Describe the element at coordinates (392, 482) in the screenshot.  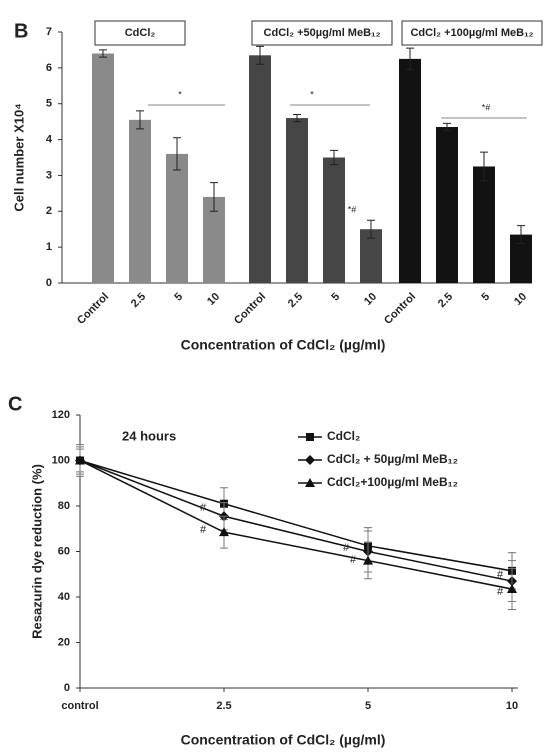
I see `legend-label: CdCl₂+100µg/ml MeB₁₂` at that location.